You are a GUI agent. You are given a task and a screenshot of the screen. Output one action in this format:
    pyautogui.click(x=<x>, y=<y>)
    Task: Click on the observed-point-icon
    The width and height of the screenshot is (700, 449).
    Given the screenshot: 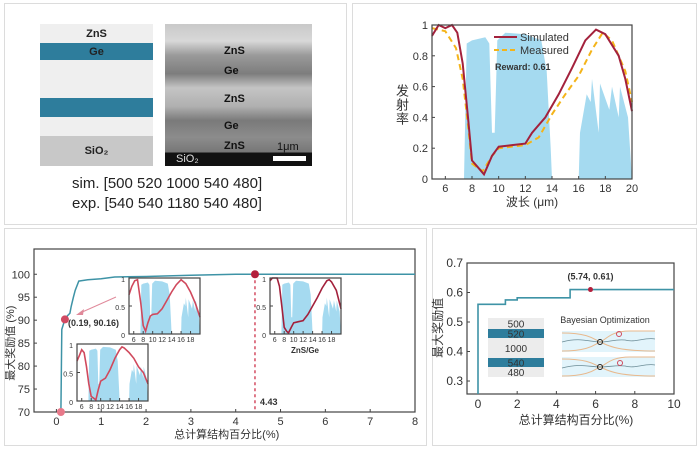 What is the action you would take?
    pyautogui.click(x=600, y=342)
    